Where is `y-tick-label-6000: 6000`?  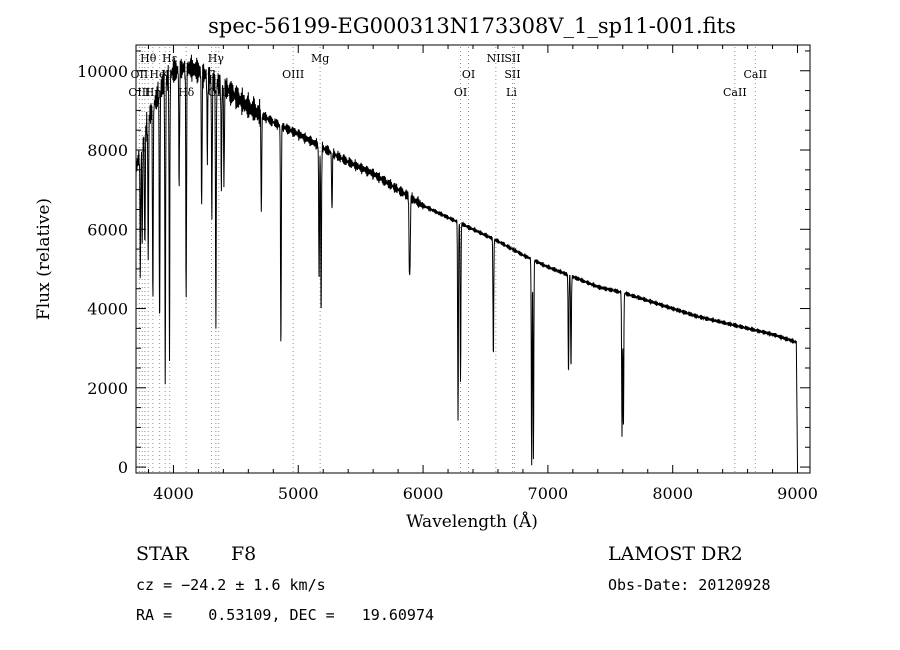
y-tick-label-6000: 6000 is located at coordinates (107, 229).